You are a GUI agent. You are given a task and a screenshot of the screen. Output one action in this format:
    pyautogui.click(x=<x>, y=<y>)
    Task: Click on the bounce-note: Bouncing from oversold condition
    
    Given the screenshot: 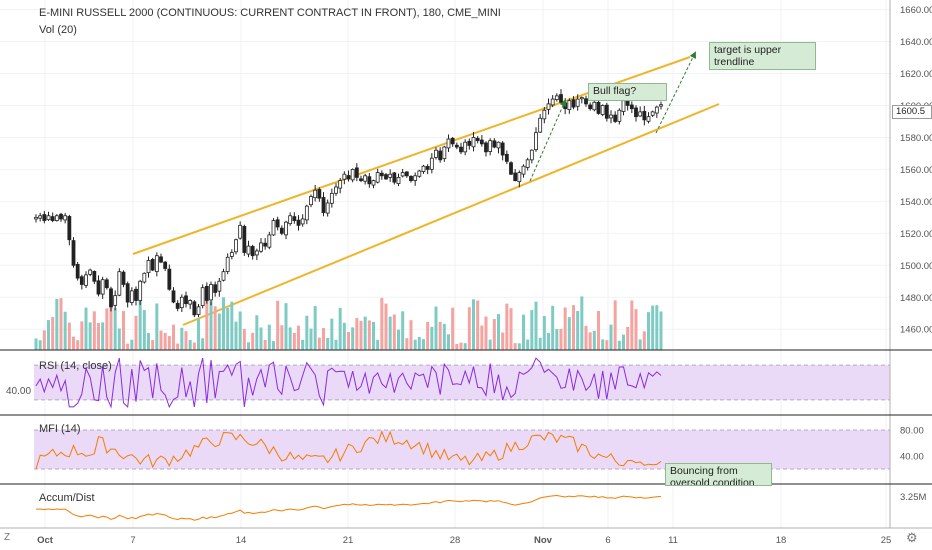 What is the action you would take?
    pyautogui.click(x=718, y=474)
    